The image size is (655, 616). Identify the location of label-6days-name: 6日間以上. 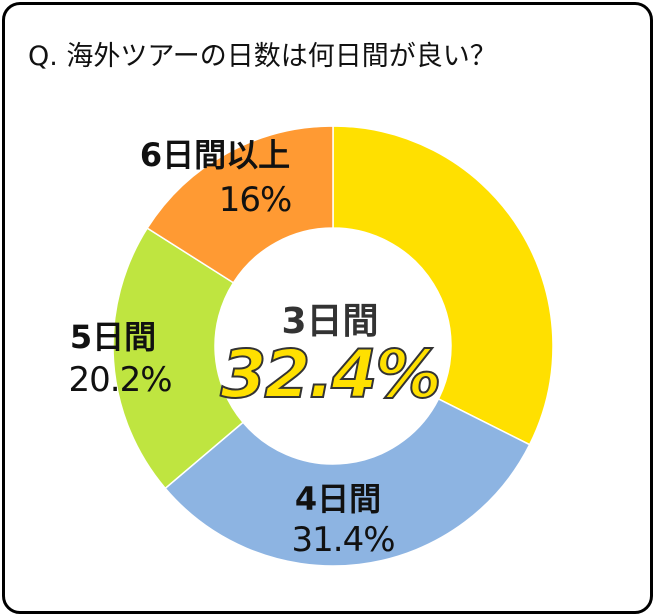
(215, 155).